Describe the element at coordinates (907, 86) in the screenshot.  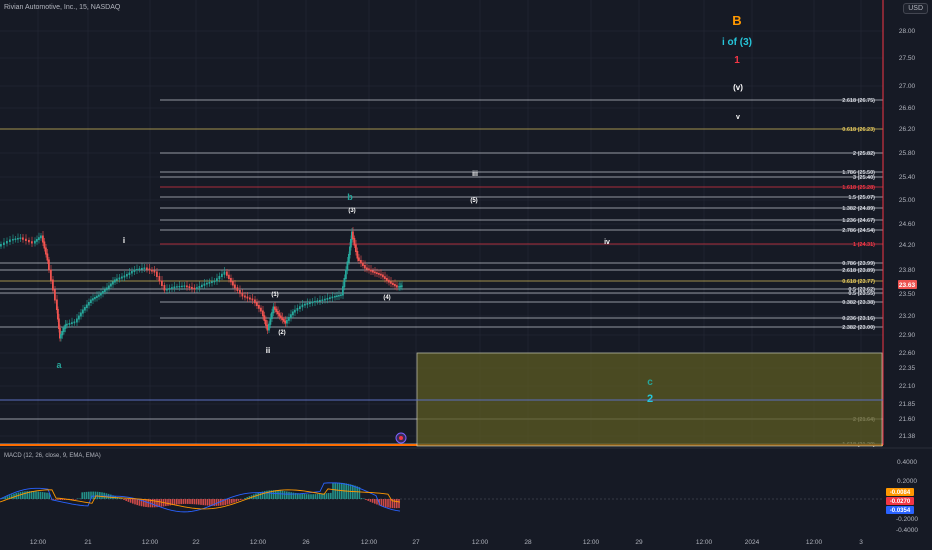
I see `price-tick: 27.00` at that location.